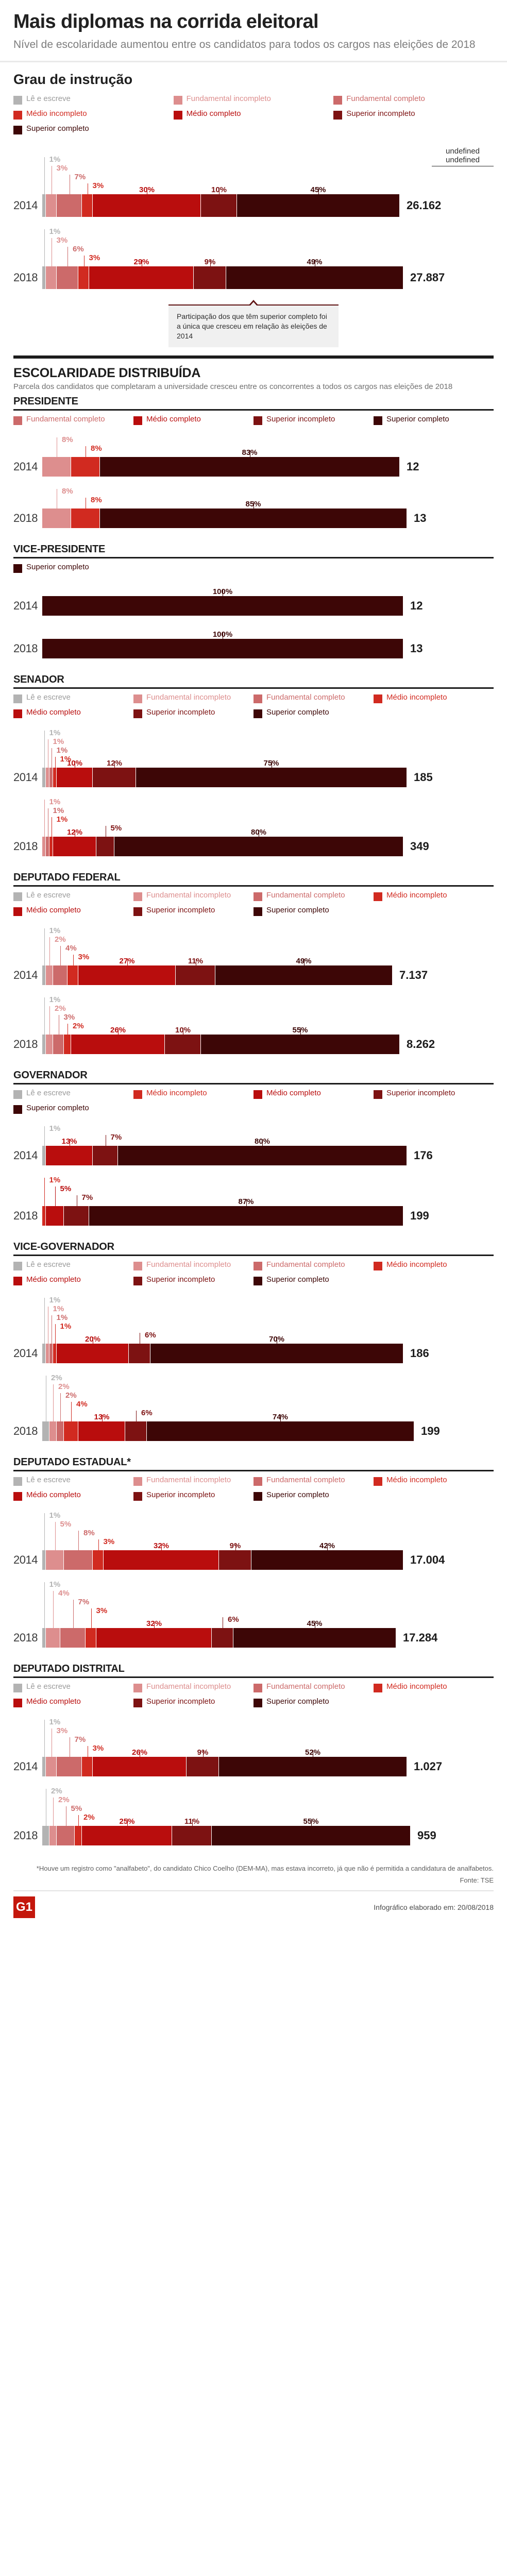  Describe the element at coordinates (24, 1907) in the screenshot. I see `g1-logo: G1` at that location.